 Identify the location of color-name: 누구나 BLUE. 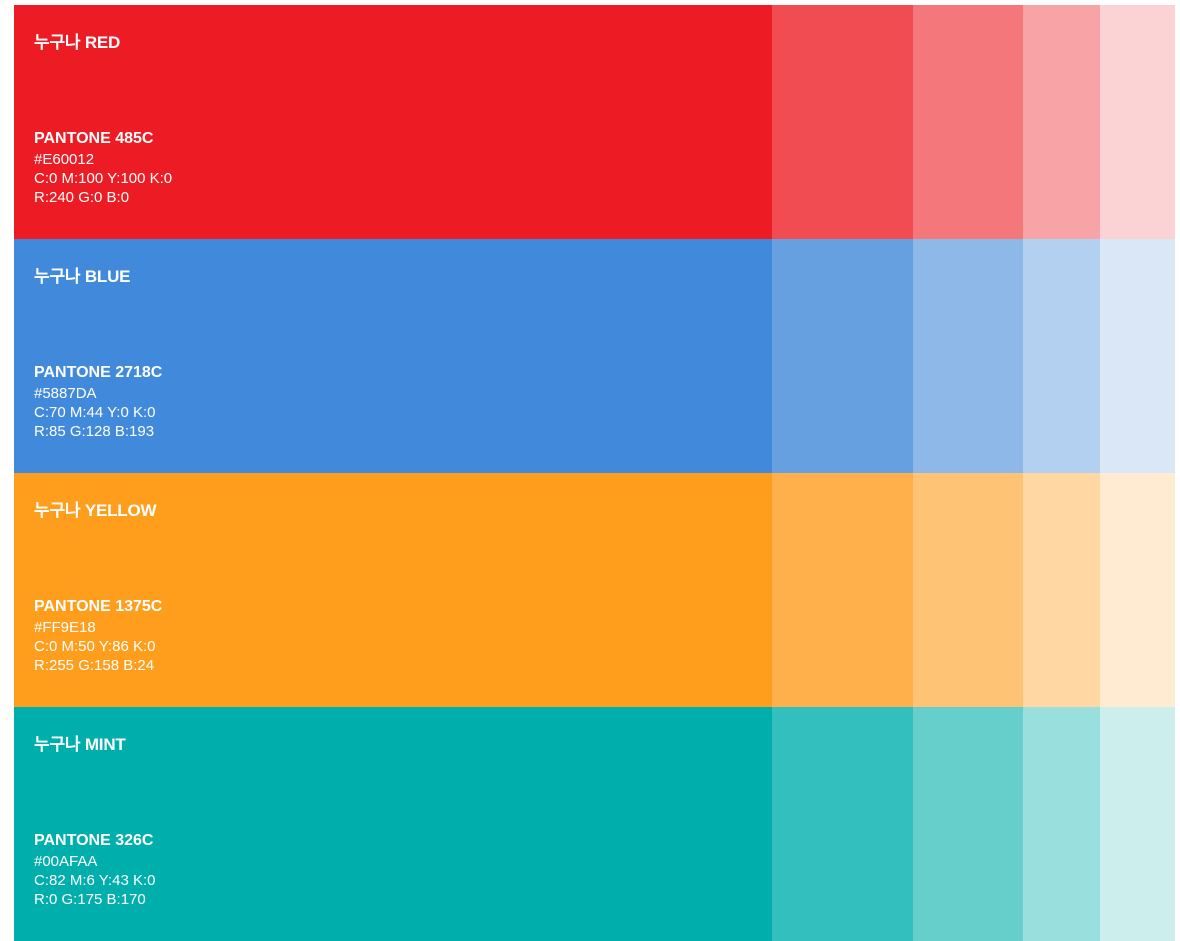
(82, 276).